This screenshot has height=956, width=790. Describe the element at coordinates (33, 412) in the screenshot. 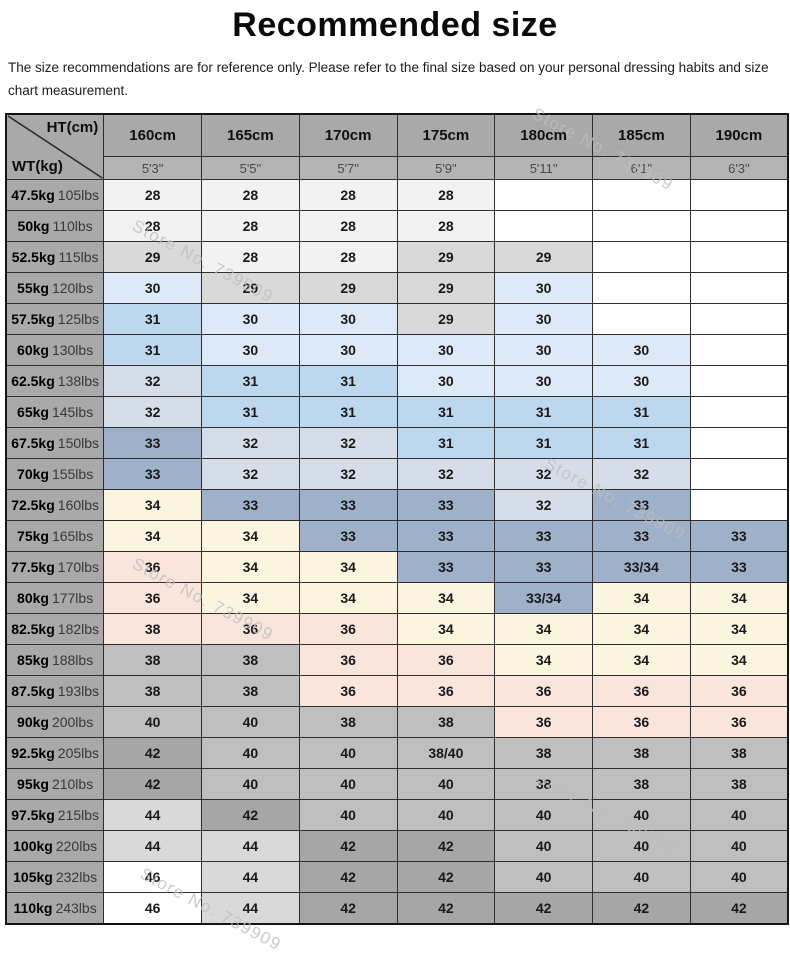

I see `row-weight-kg: 65kg` at that location.